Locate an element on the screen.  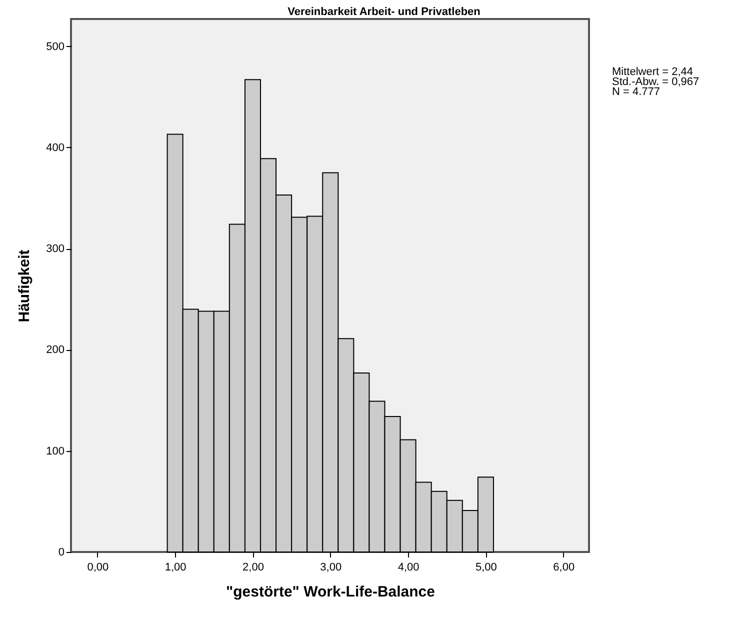
x-axis-title: "gestörte" Work-Life-Balance is located at coordinates (330, 592).